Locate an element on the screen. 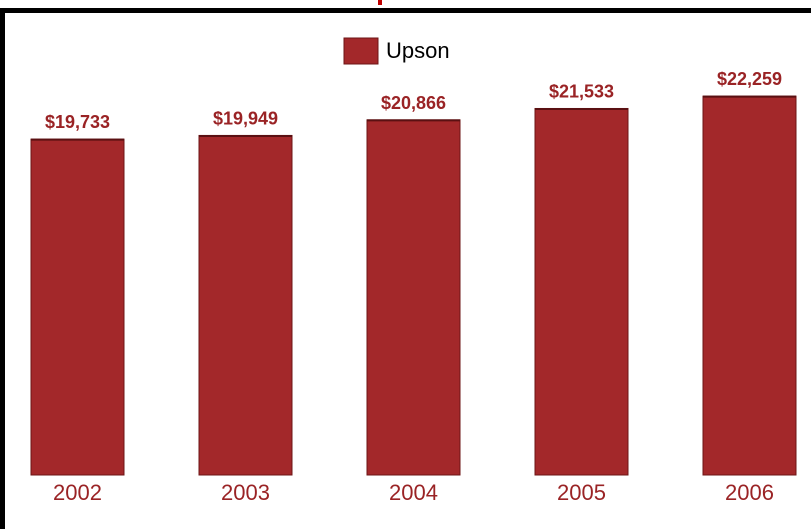 The height and width of the screenshot is (529, 811). legend-swatch-upson is located at coordinates (361, 51).